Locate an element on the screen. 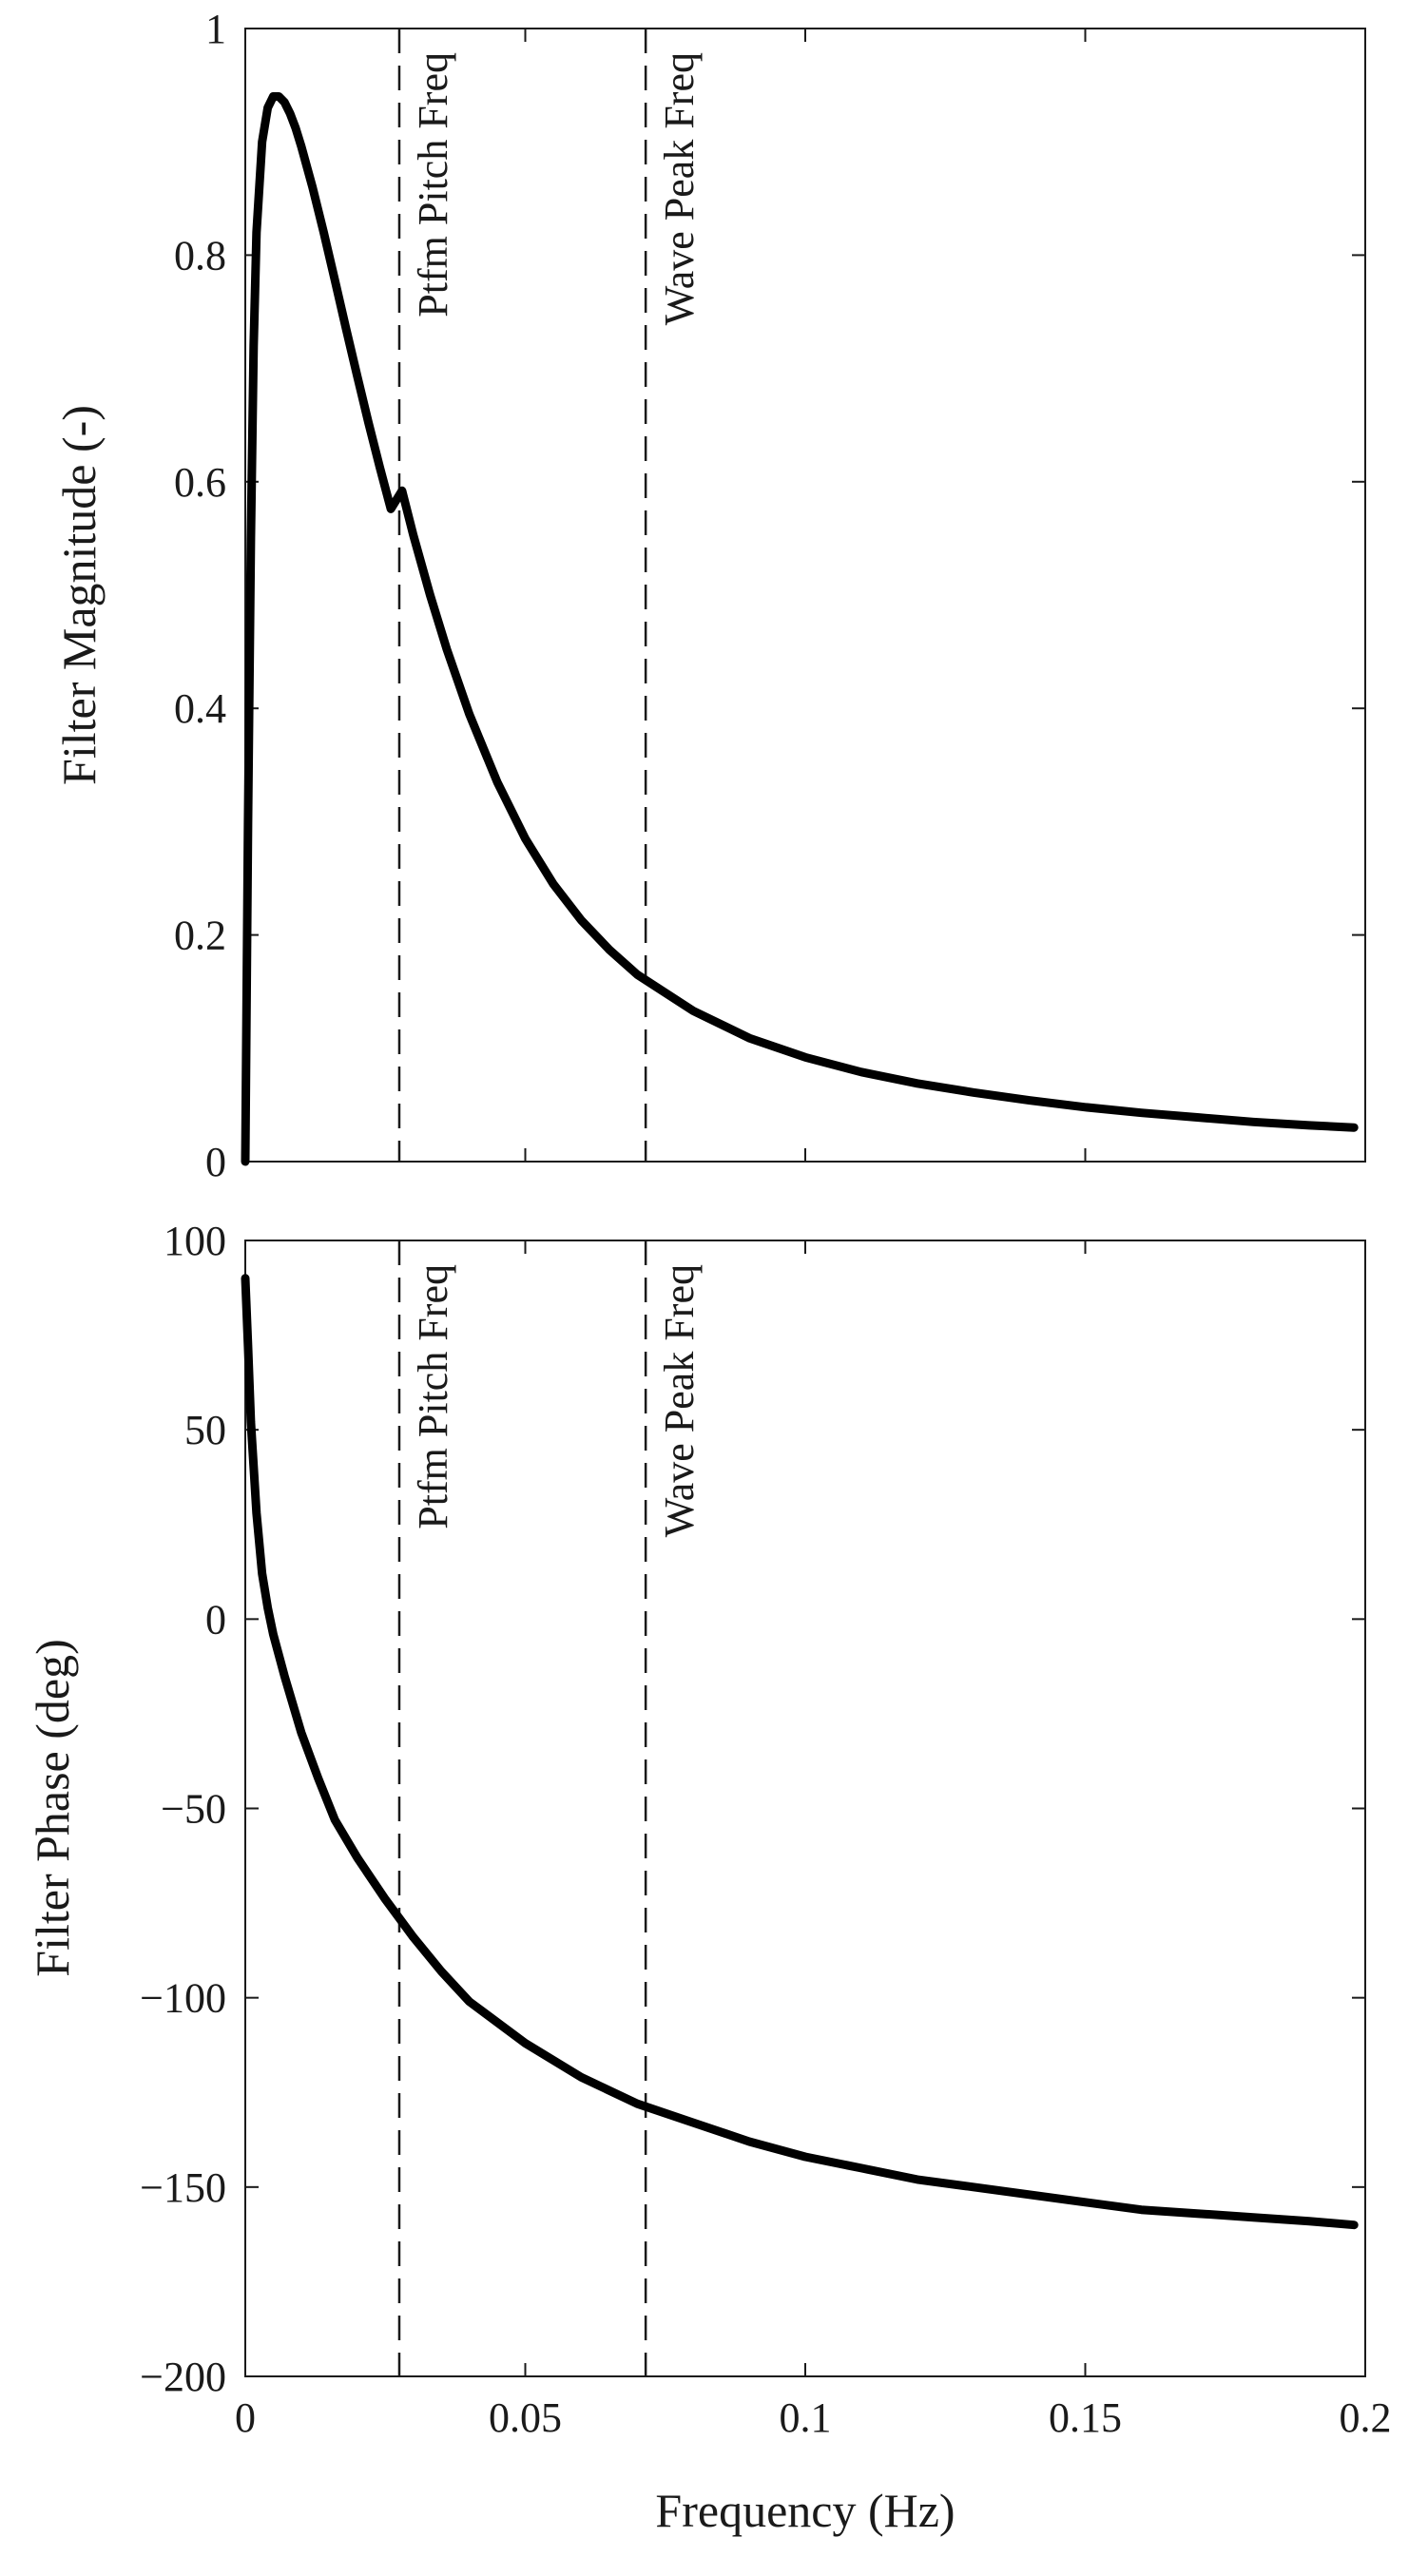 This screenshot has height=2576, width=1428. phase-y-axis-label: Filter Phase (deg) is located at coordinates (53, 1808).